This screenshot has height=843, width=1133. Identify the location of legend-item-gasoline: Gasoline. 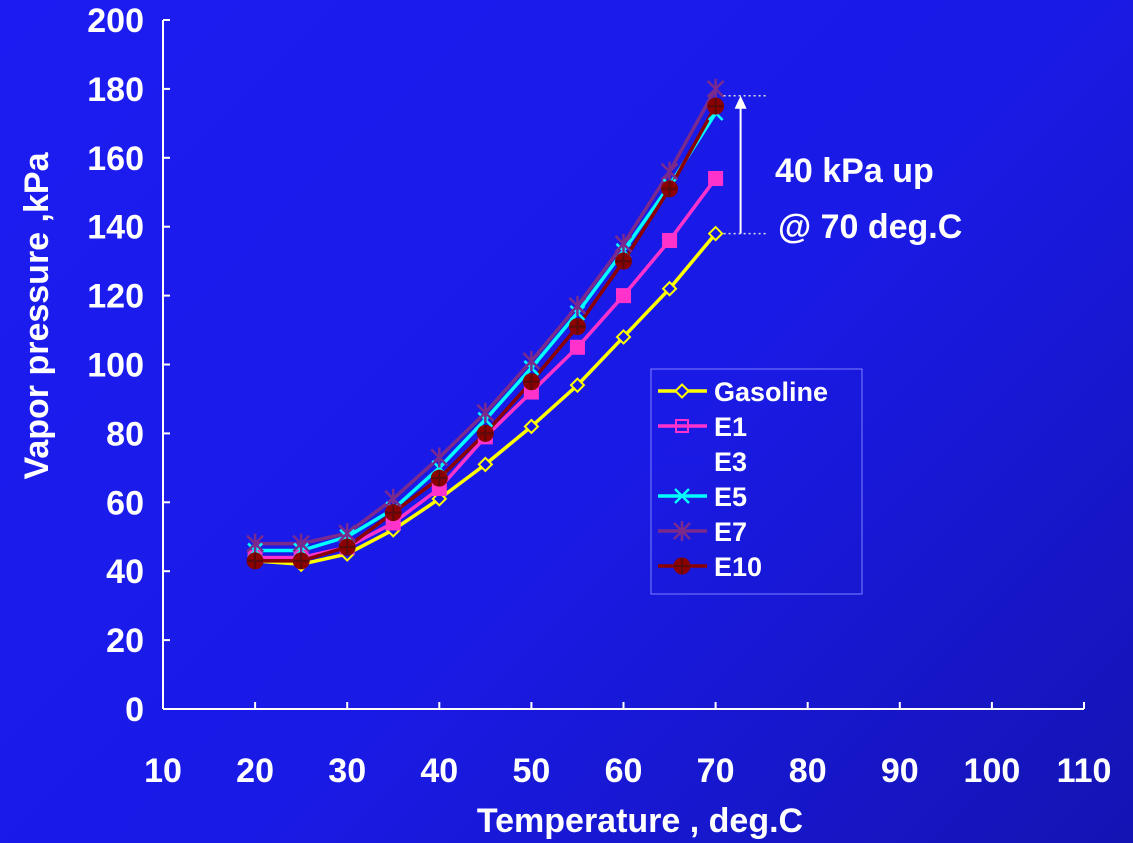
(743, 392).